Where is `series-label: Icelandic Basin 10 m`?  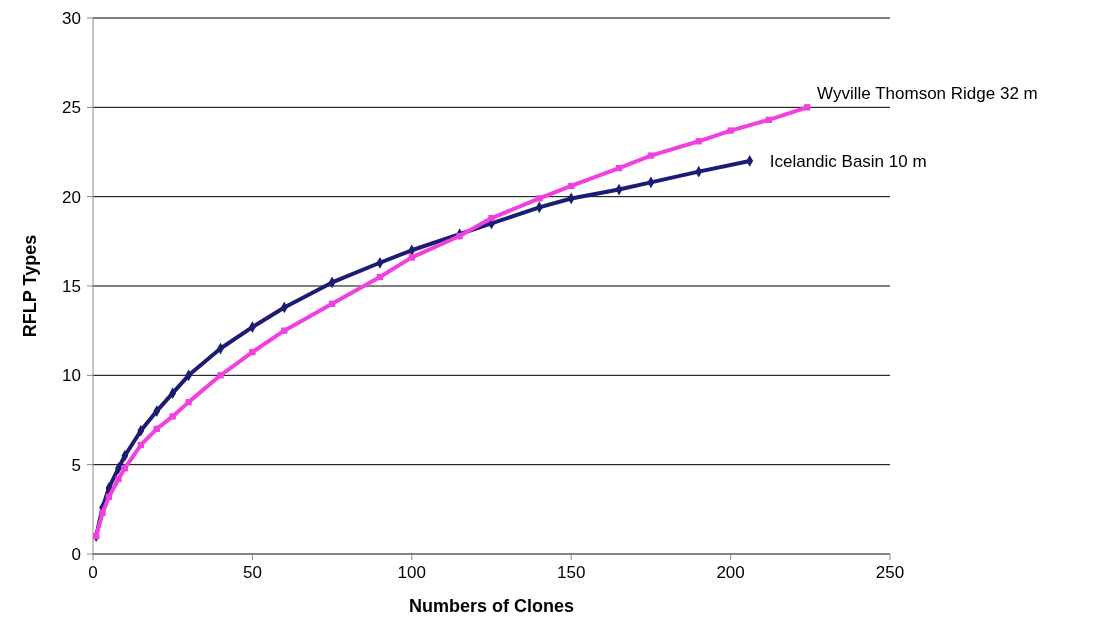 series-label: Icelandic Basin 10 m is located at coordinates (848, 161).